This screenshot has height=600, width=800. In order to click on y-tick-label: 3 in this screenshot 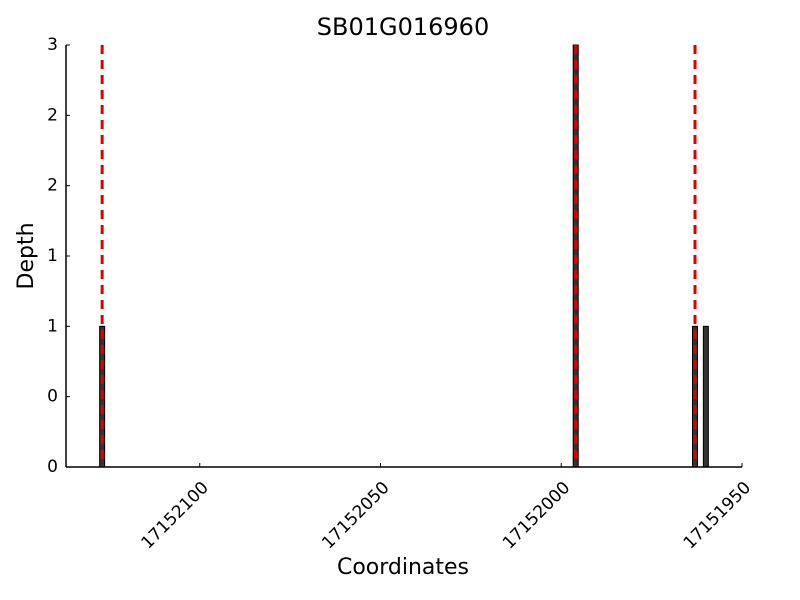, I will do `click(52, 45)`.